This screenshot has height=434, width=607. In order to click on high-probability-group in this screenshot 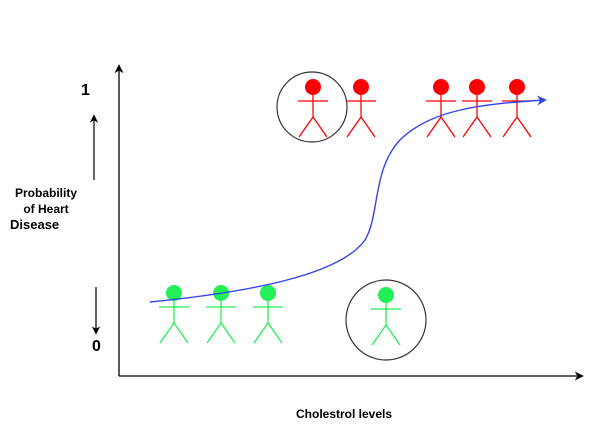, I will do `click(415, 108)`.